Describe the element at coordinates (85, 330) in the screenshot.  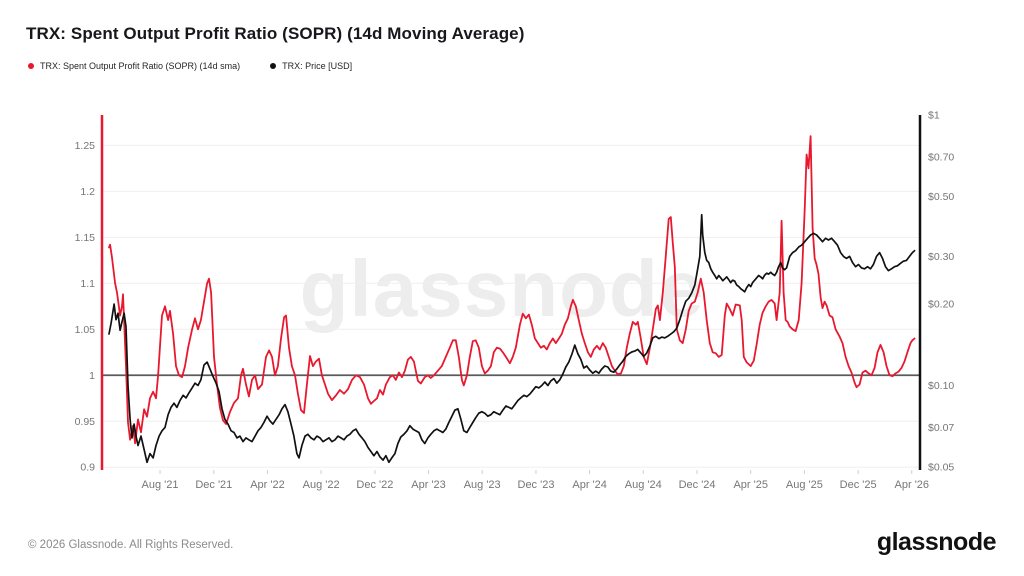
I see `y-left-tick-label: 1.05` at that location.